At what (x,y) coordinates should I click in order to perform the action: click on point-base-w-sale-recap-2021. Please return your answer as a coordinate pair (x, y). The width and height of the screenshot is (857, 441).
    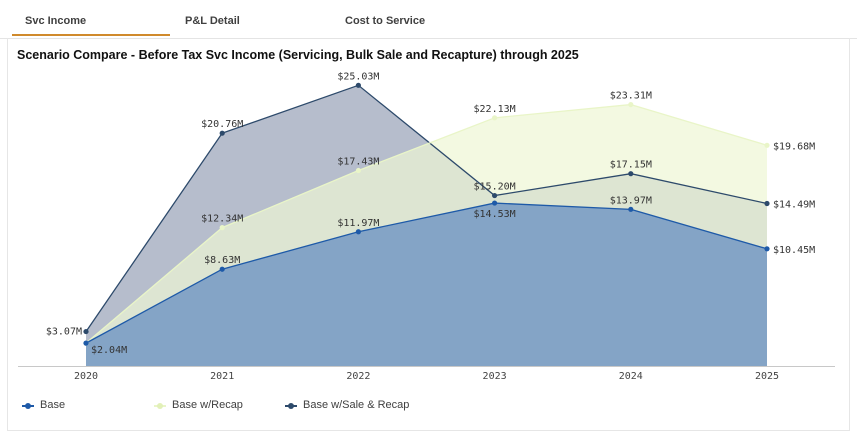
    Looking at the image, I should click on (222, 133).